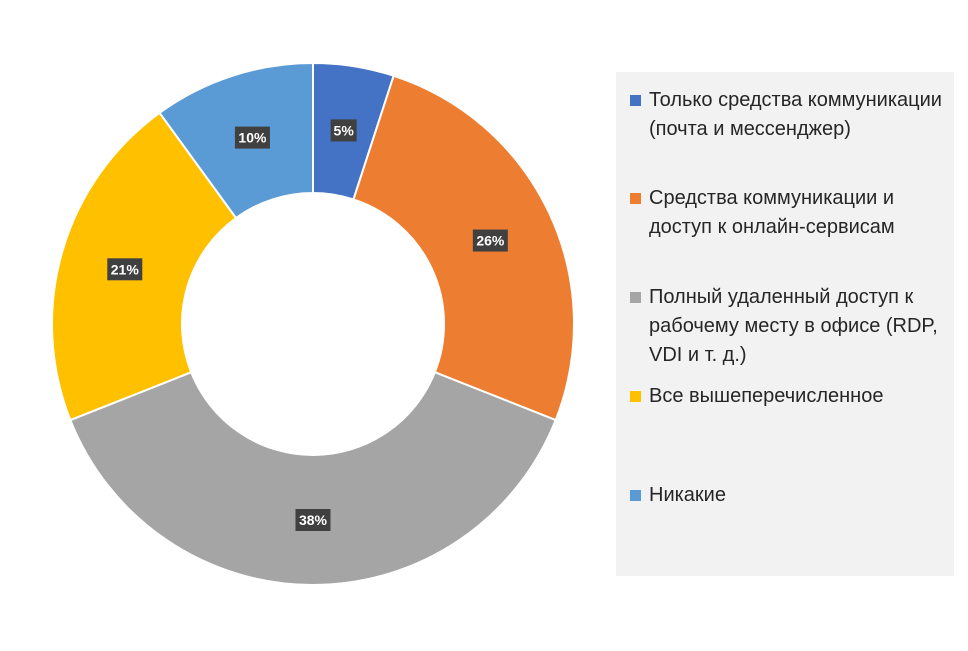 Image resolution: width=968 pixels, height=651 pixels. I want to click on data-label-none: 10%, so click(252, 137).